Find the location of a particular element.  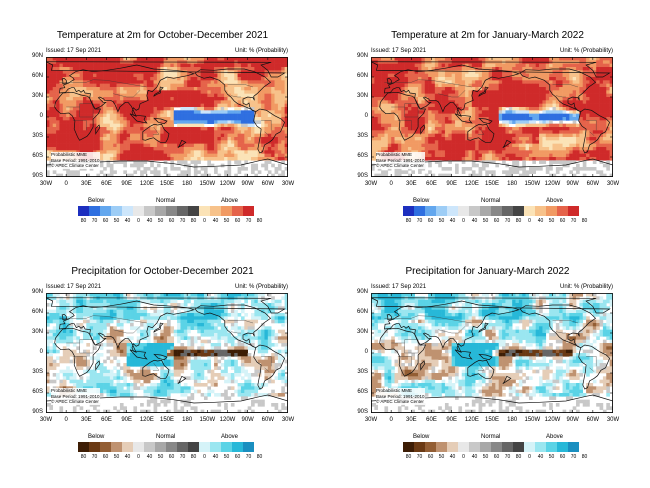

lon-tick-label: 60W is located at coordinates (592, 184).